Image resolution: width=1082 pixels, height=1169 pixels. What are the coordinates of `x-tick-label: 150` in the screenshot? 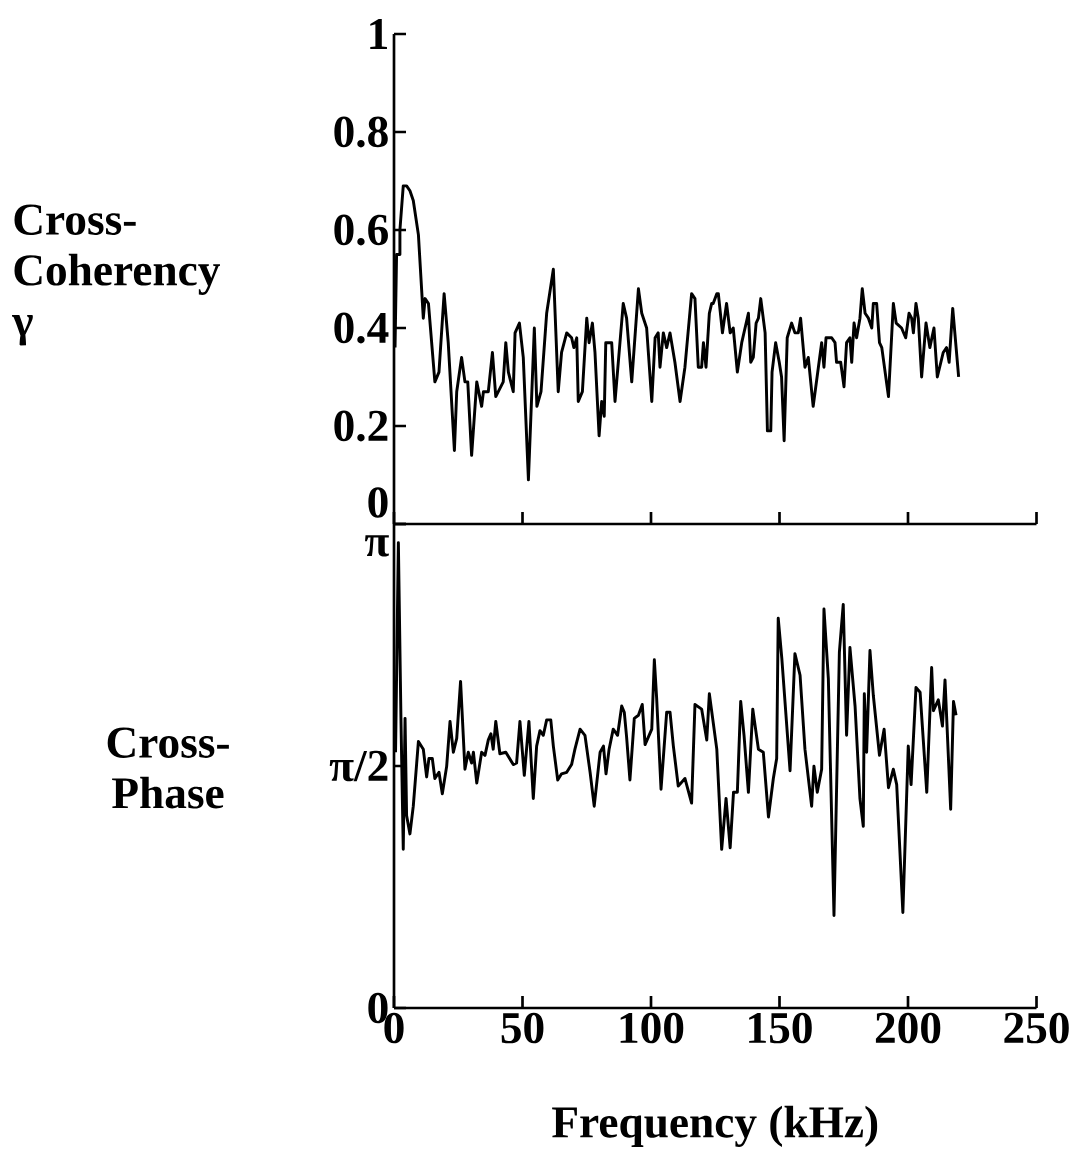 It's located at (780, 1028).